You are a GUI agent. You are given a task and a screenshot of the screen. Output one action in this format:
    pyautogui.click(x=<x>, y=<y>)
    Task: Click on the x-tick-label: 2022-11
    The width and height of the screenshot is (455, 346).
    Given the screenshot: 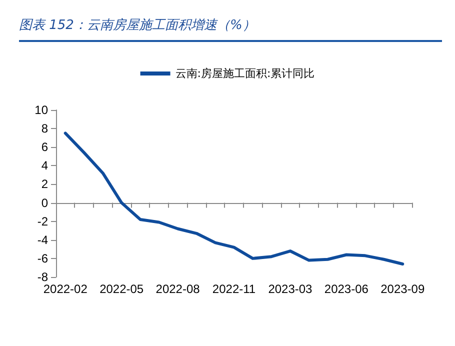 What is the action you would take?
    pyautogui.click(x=234, y=289)
    